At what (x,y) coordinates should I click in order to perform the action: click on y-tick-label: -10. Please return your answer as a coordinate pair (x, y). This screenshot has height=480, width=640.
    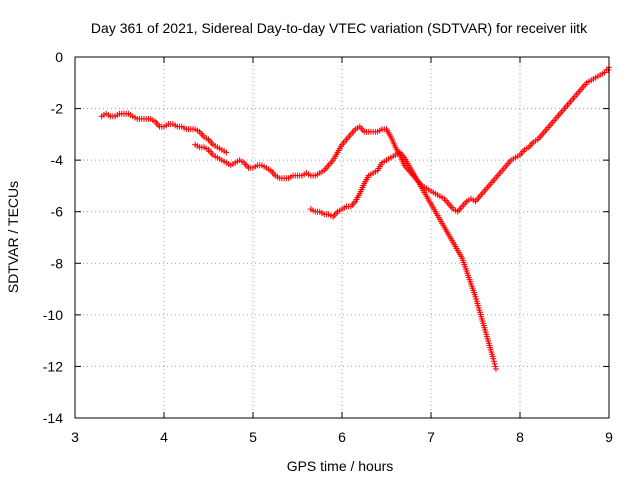
    Looking at the image, I should click on (53, 315).